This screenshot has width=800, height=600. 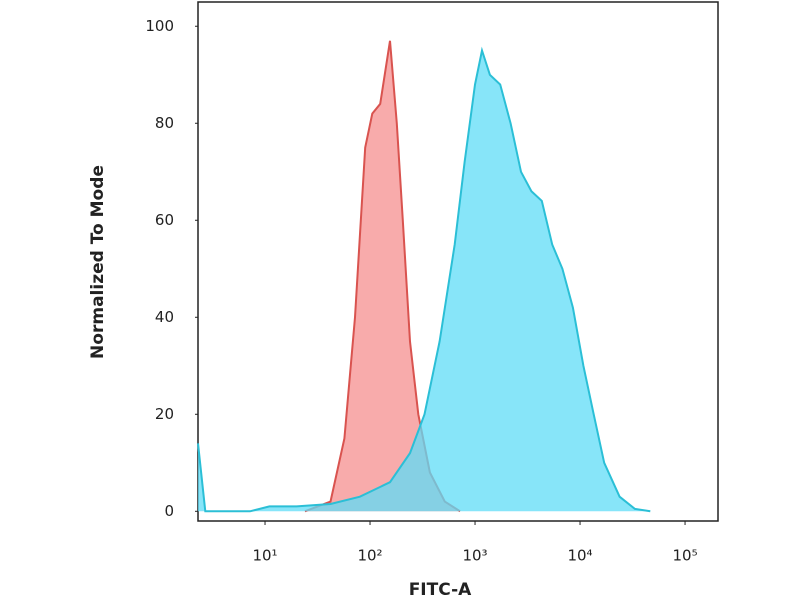 What do you see at coordinates (369, 556) in the screenshot?
I see `x-tick-label: 10²` at bounding box center [369, 556].